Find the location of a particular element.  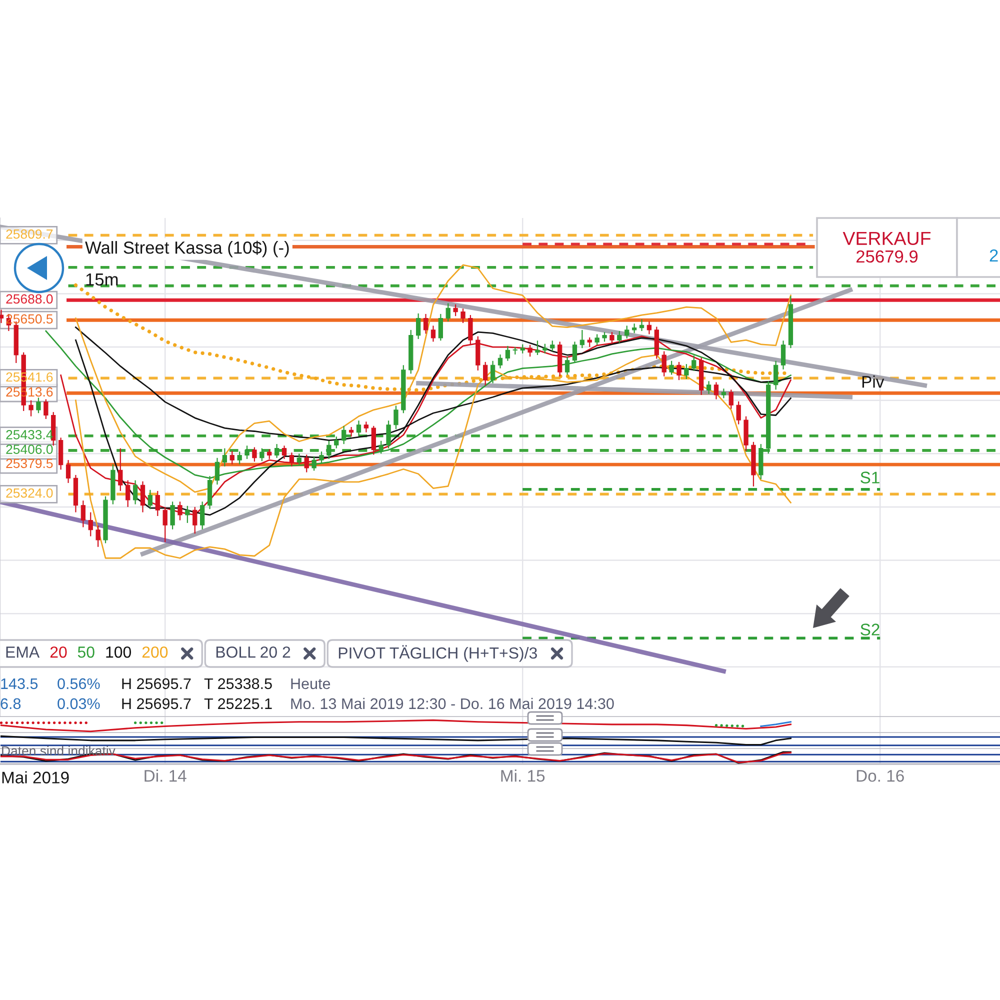

annotation: T 25338.5 is located at coordinates (238, 684).